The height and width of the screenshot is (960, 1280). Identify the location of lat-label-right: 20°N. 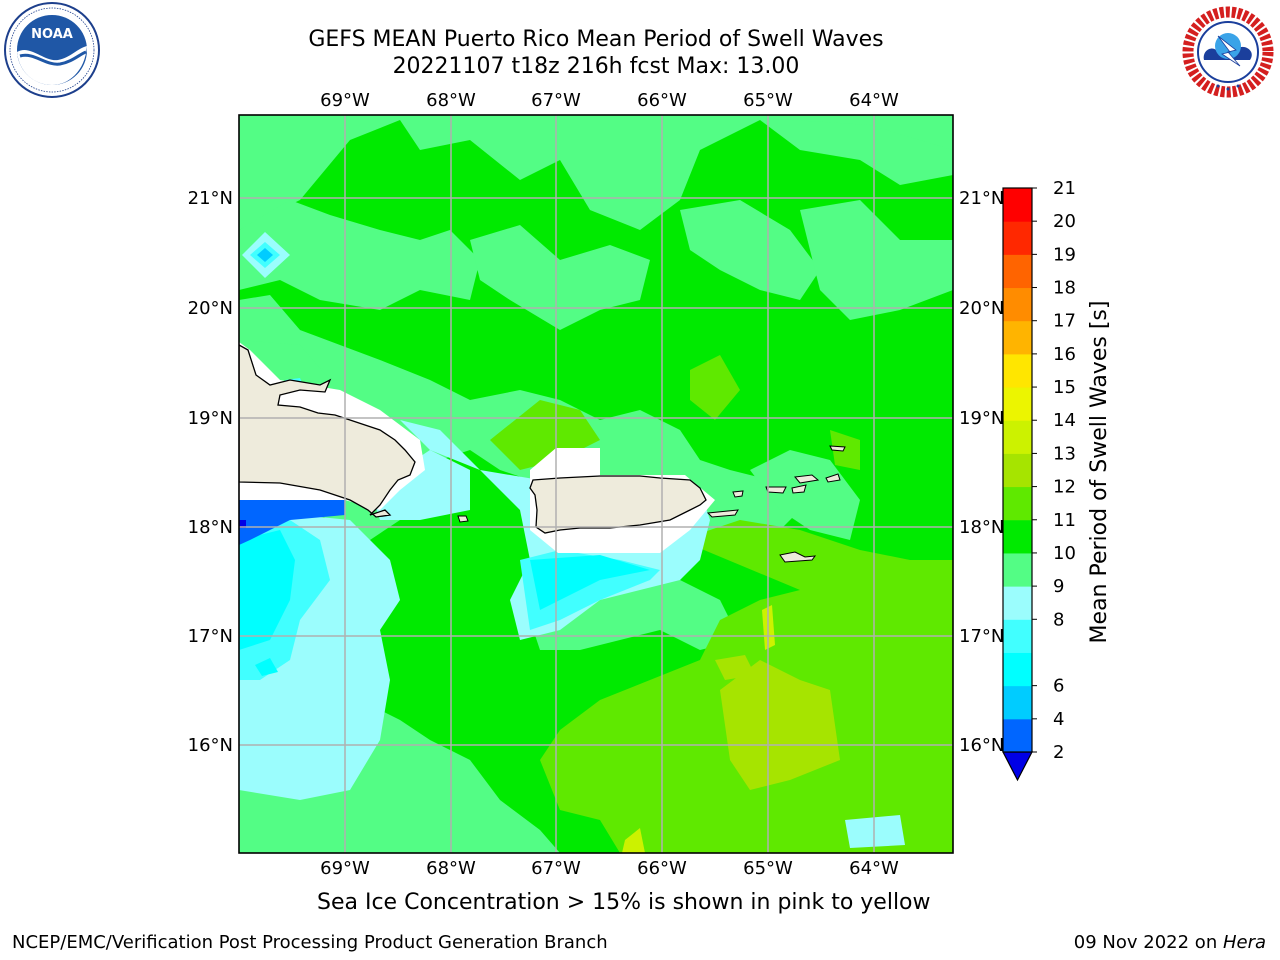
(981, 308).